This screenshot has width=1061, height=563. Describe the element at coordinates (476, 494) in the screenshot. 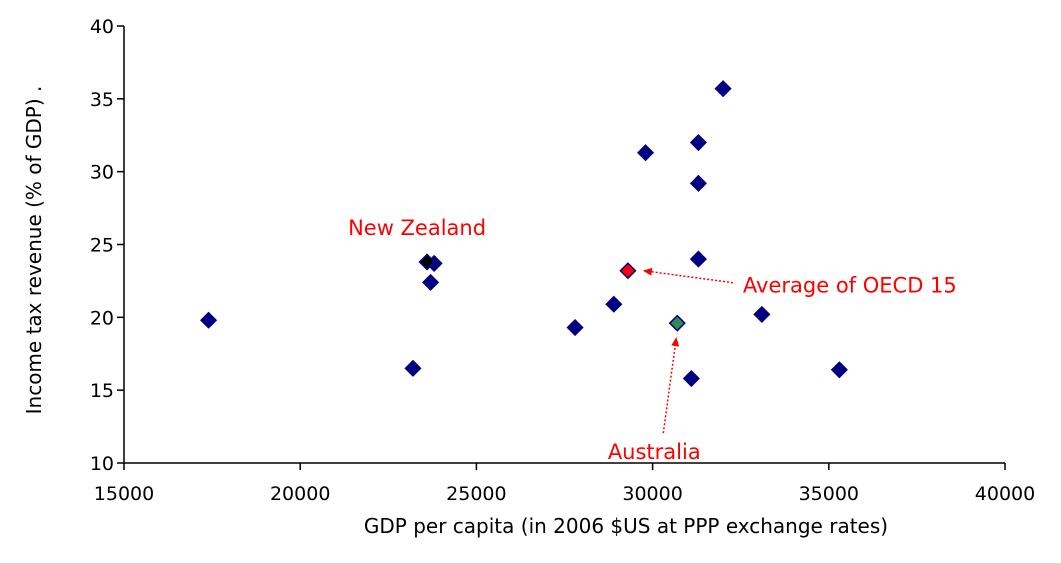

I see `x-tick-label: 25000` at that location.